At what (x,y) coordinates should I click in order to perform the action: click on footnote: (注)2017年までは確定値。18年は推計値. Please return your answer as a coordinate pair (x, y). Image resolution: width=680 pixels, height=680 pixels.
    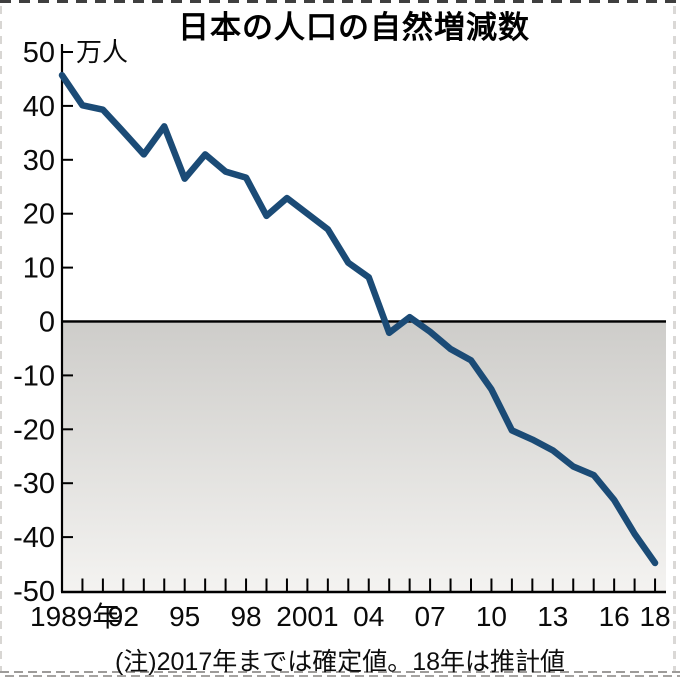
    Looking at the image, I should click on (340, 662).